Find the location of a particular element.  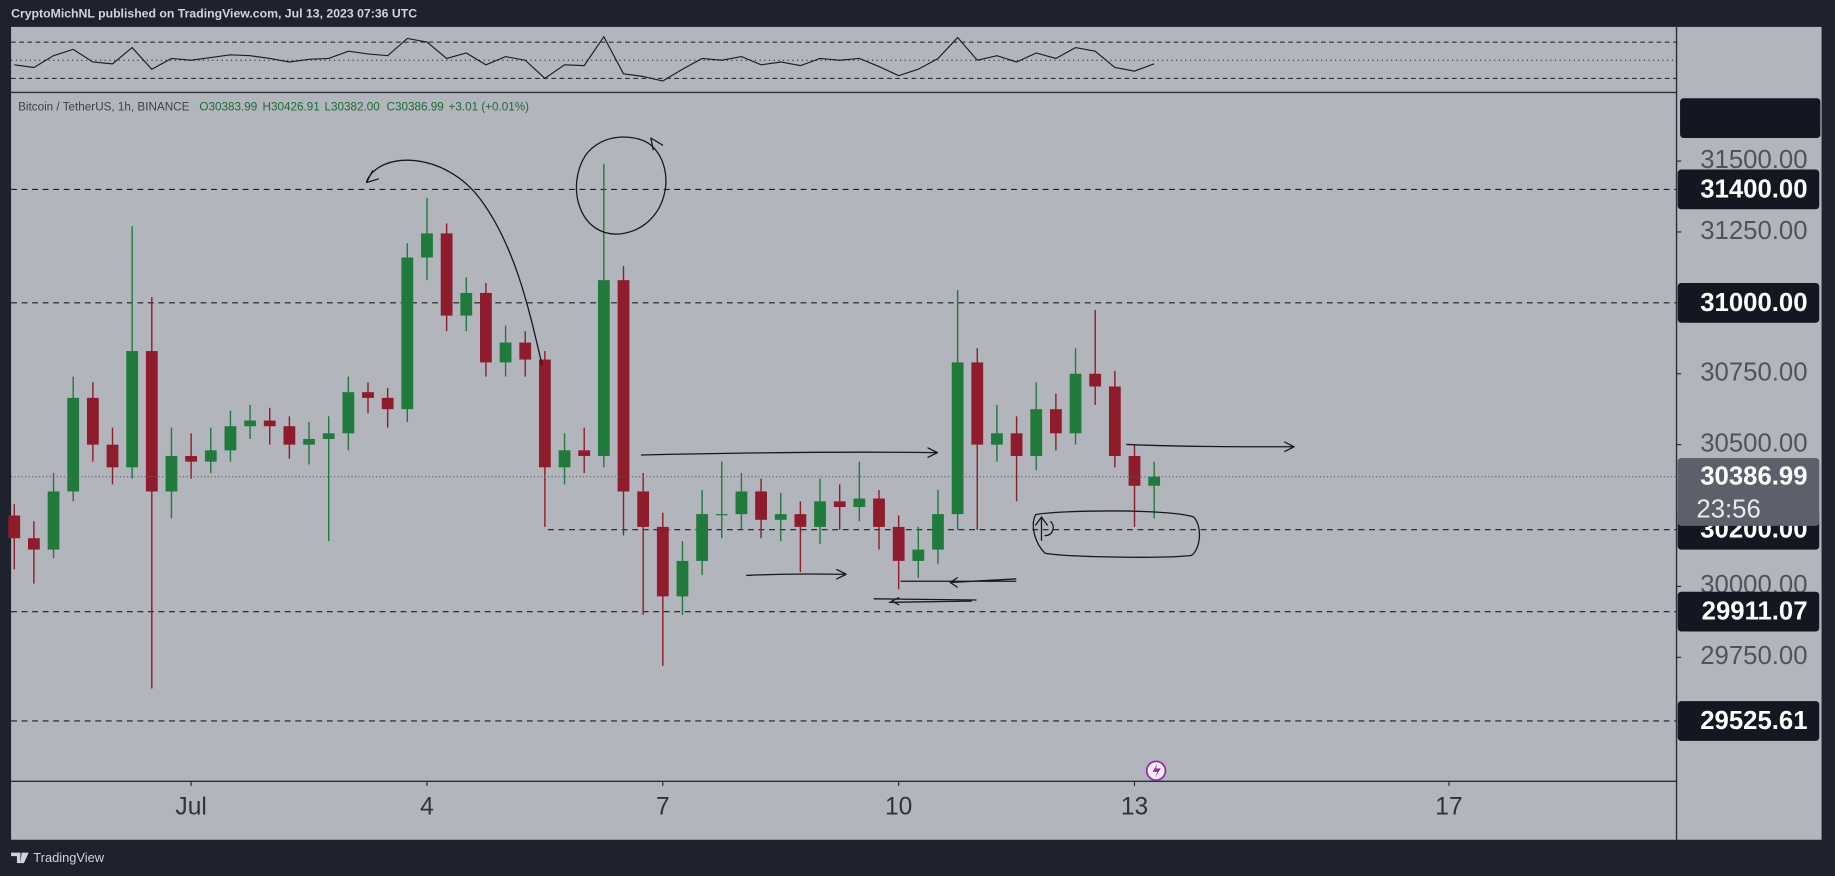

drawn-arc is located at coordinates (454, 262).